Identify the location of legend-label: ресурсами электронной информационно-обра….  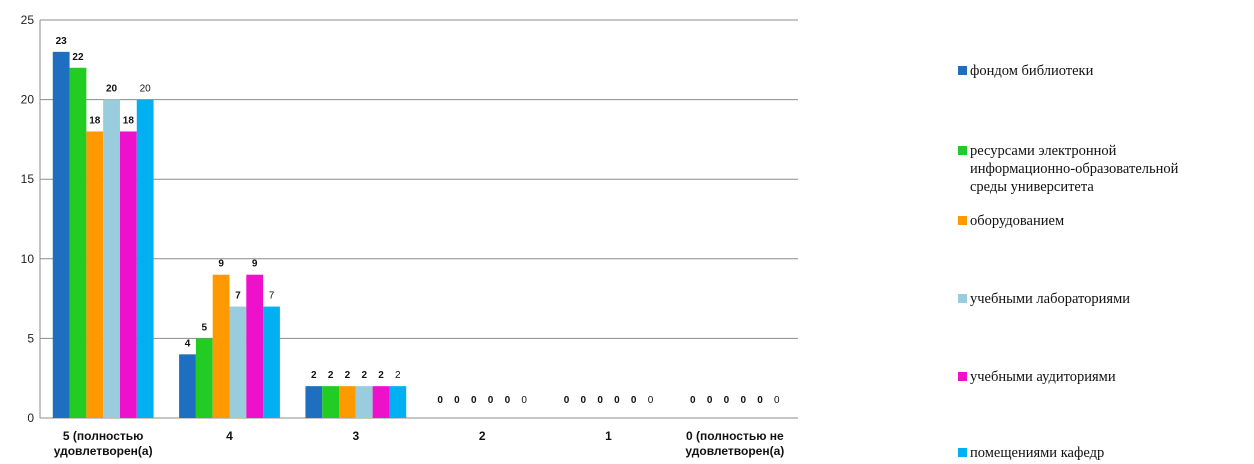
(1074, 169).